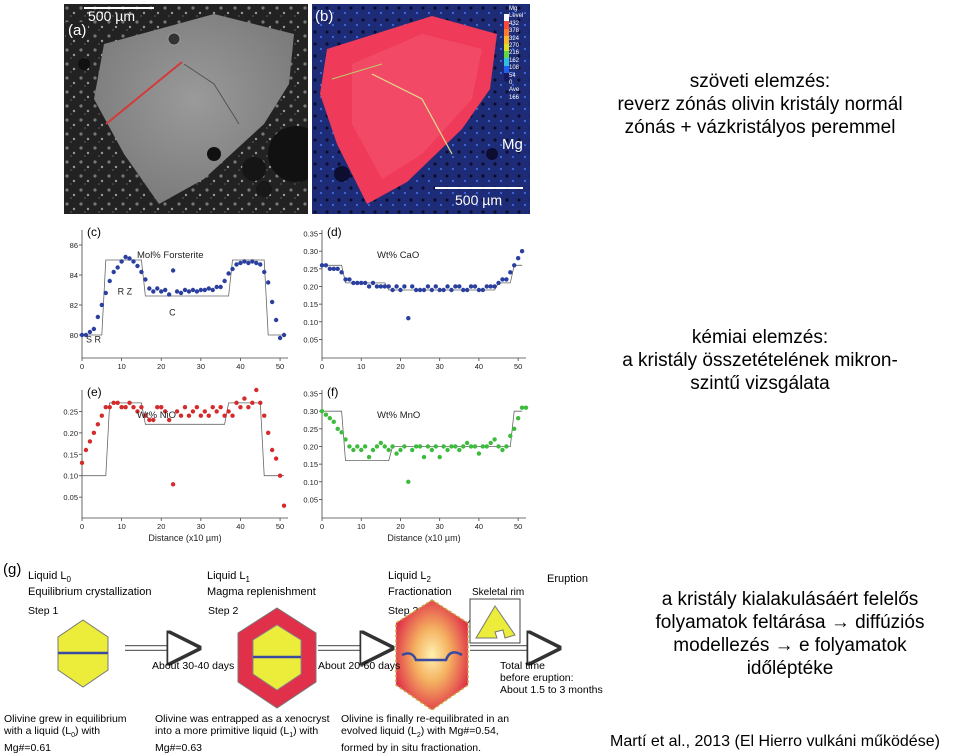 The image size is (960, 754). Describe the element at coordinates (790, 668) in the screenshot. I see `text-line: időléptéke` at that location.